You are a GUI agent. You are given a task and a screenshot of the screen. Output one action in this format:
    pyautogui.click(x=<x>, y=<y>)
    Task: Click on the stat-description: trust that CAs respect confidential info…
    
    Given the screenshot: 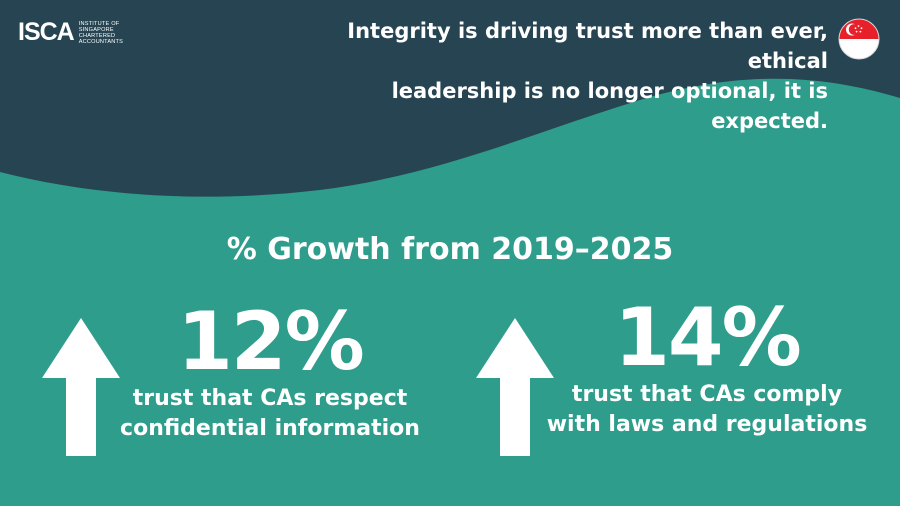 What is the action you would take?
    pyautogui.click(x=270, y=414)
    